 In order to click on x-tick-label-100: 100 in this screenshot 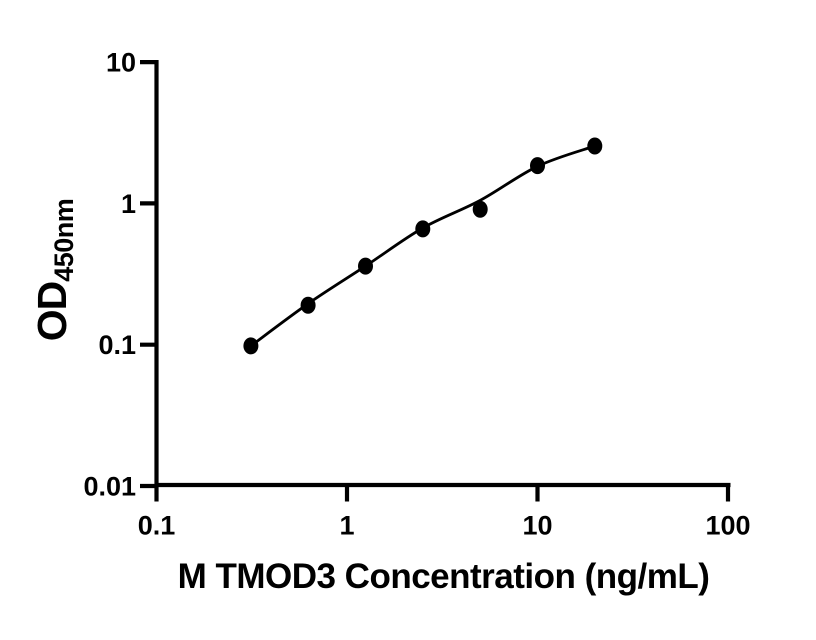, I will do `click(727, 526)`.